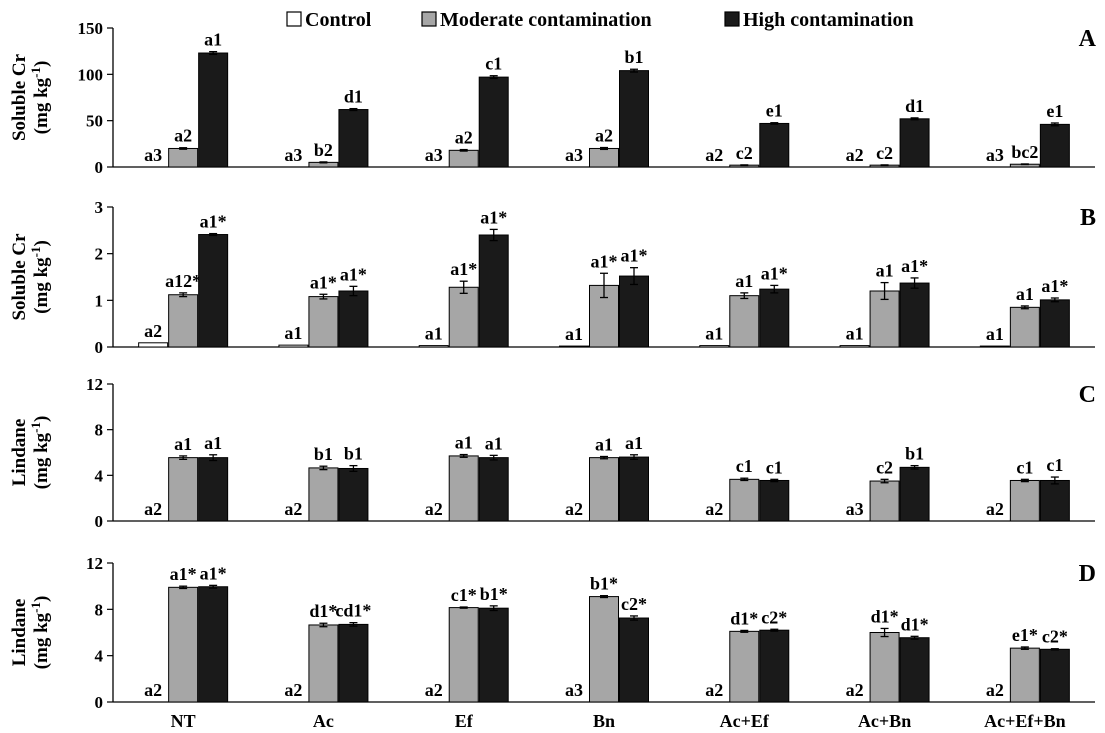  Describe the element at coordinates (1087, 395) in the screenshot. I see `panel-id-label: C` at that location.